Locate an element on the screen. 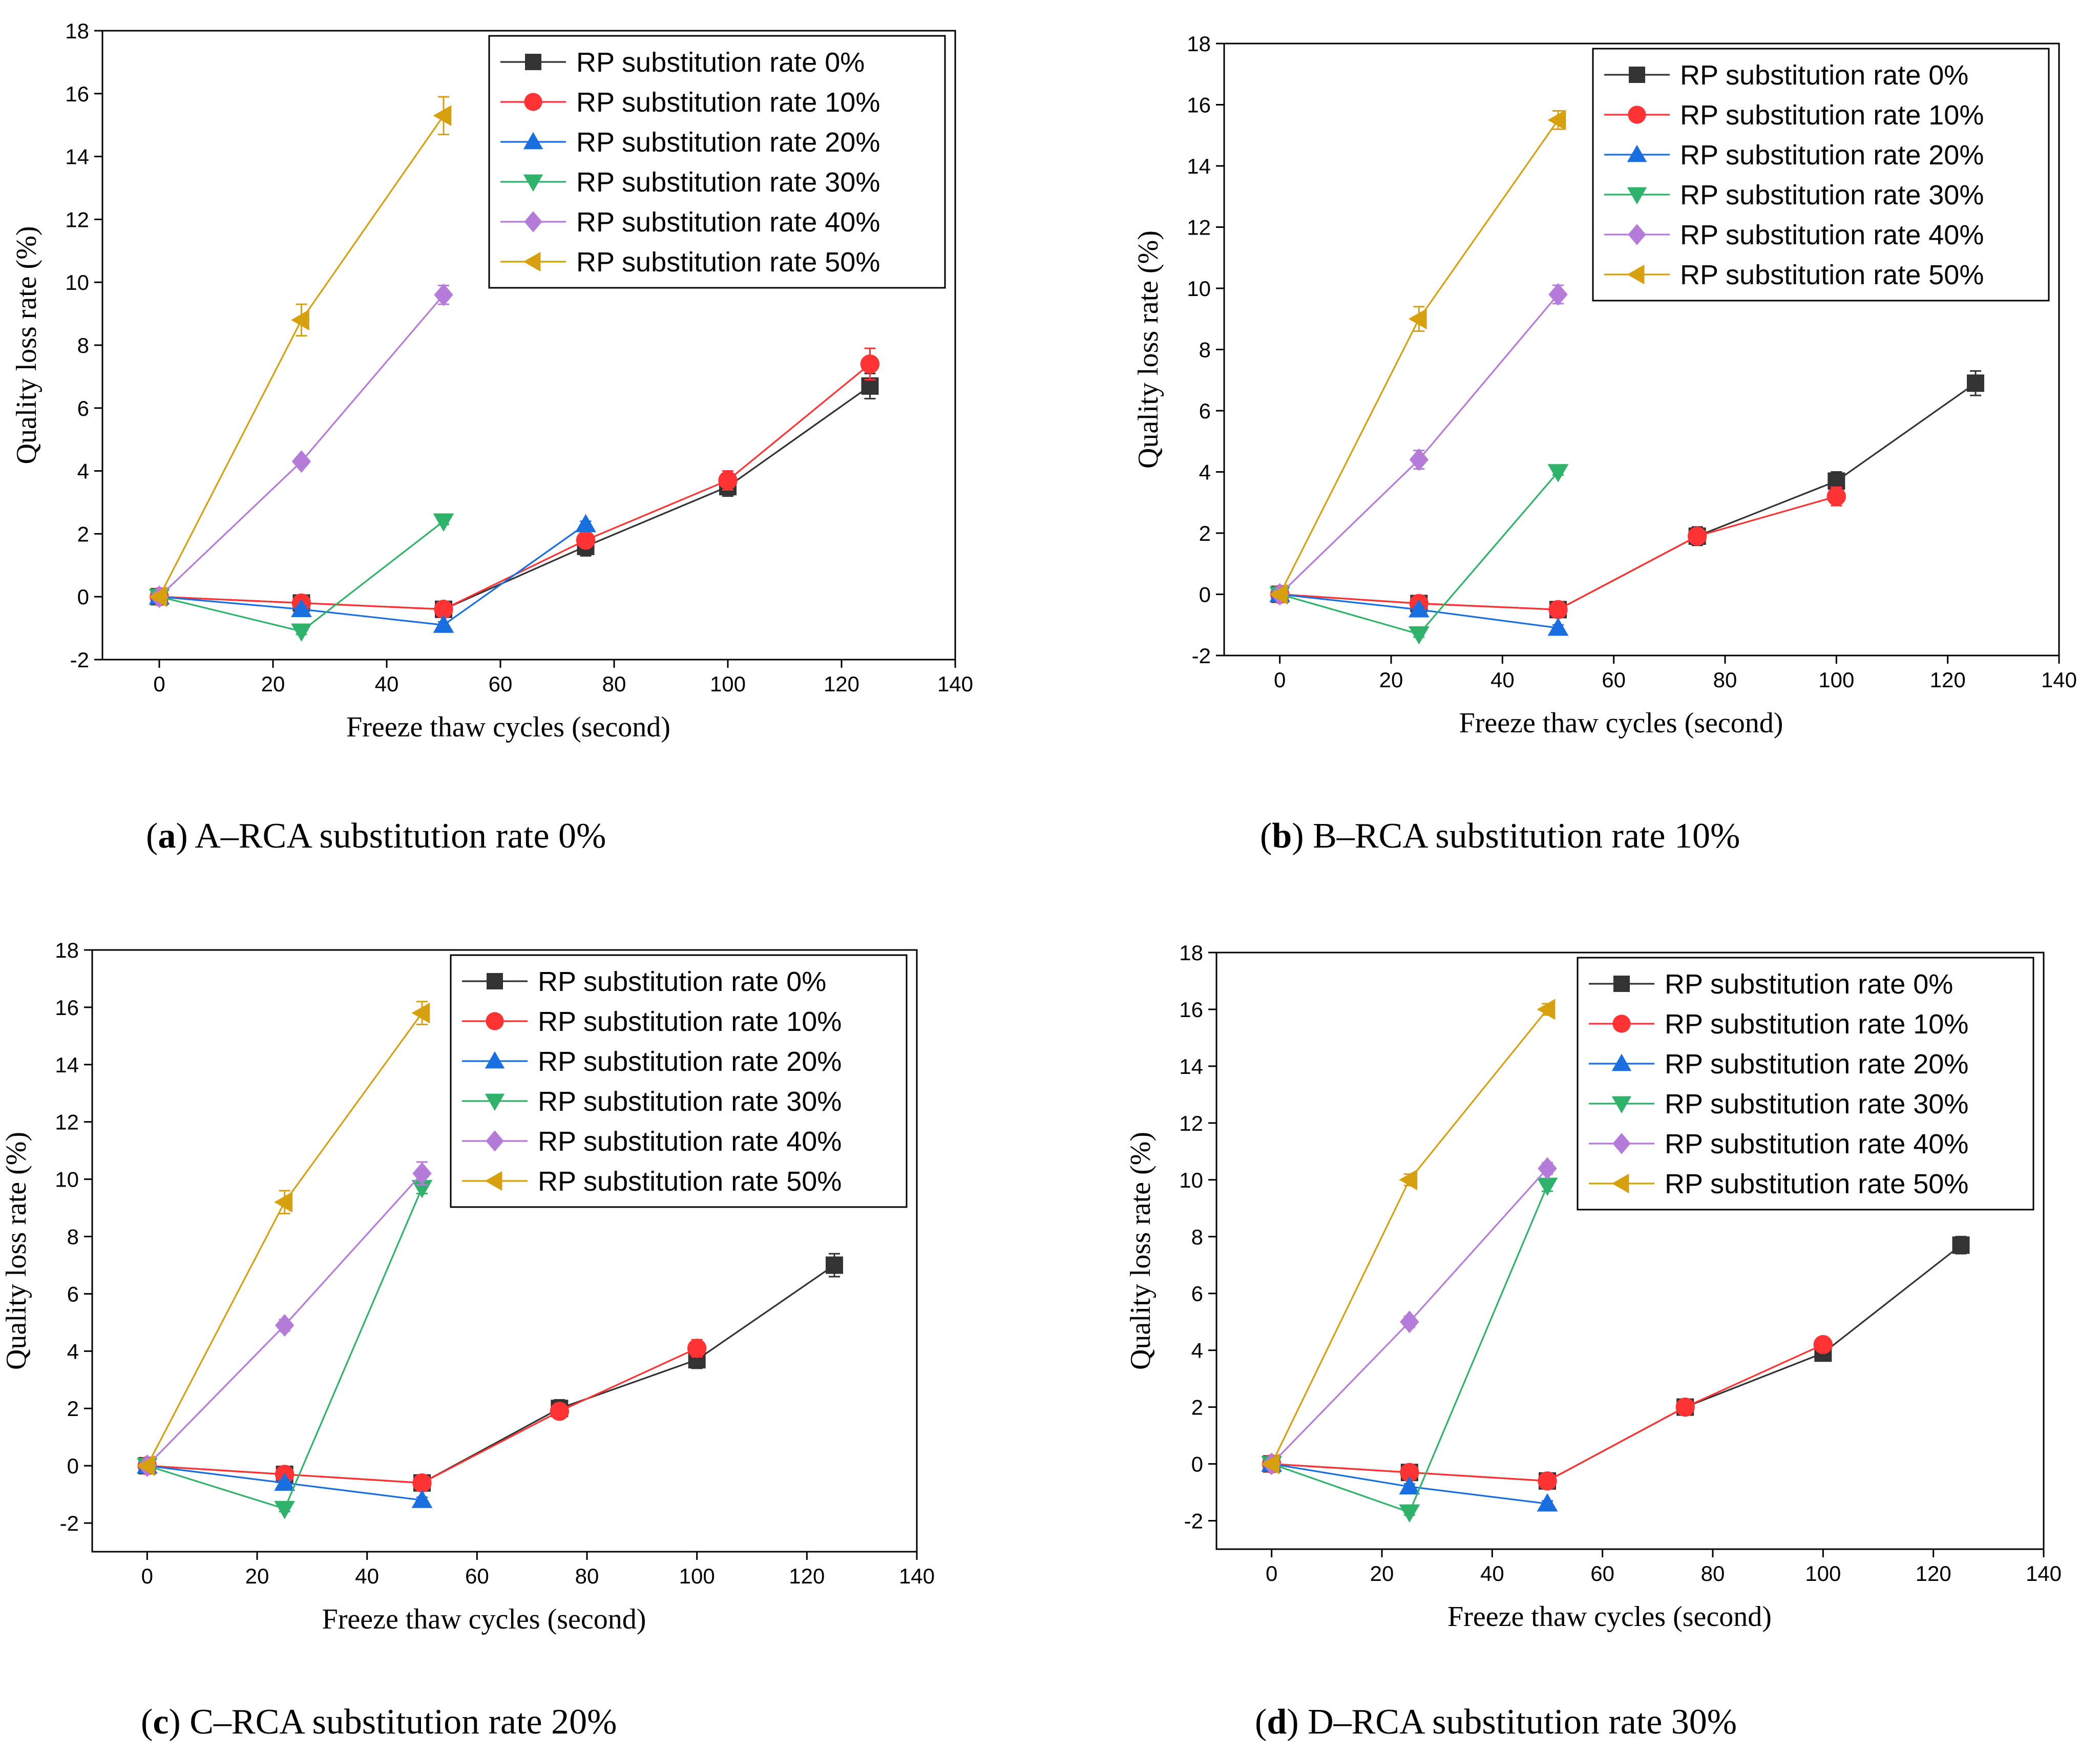  panel-caption: (a) A–RCA substitution rate 0% is located at coordinates (376, 836).